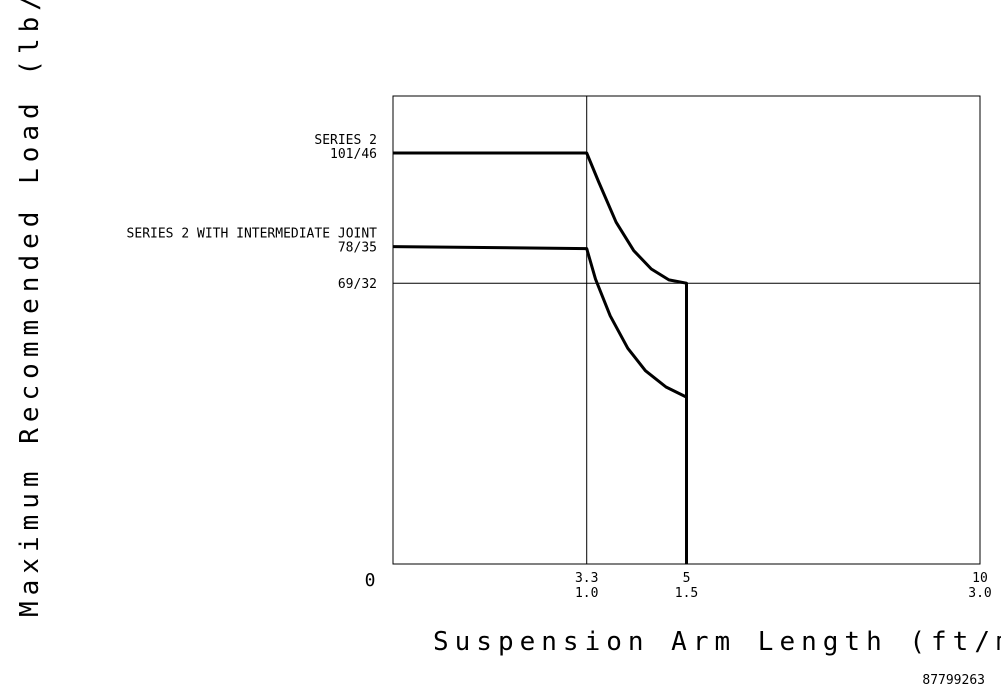  I want to click on y-value-label: 101/46, so click(353, 154).